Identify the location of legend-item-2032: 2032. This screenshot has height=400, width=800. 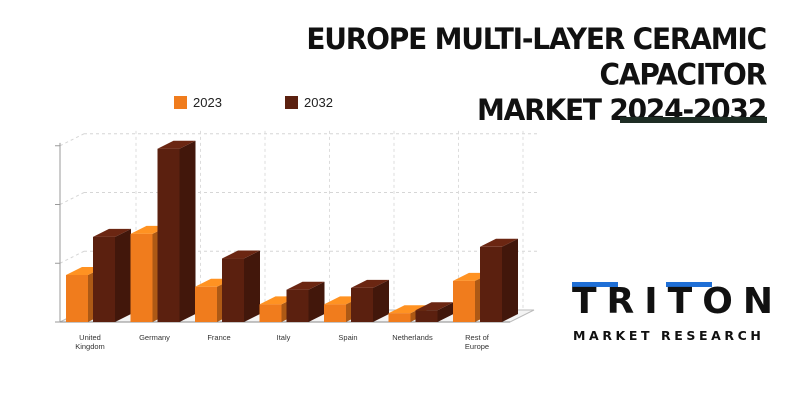
(309, 102).